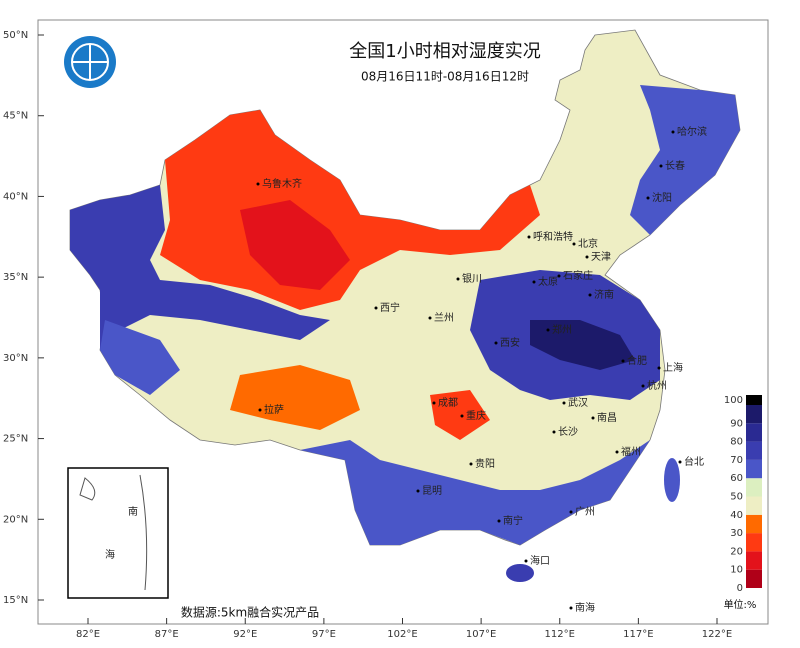 The width and height of the screenshot is (800, 648). I want to click on lon-tick-label: 117°E, so click(638, 634).